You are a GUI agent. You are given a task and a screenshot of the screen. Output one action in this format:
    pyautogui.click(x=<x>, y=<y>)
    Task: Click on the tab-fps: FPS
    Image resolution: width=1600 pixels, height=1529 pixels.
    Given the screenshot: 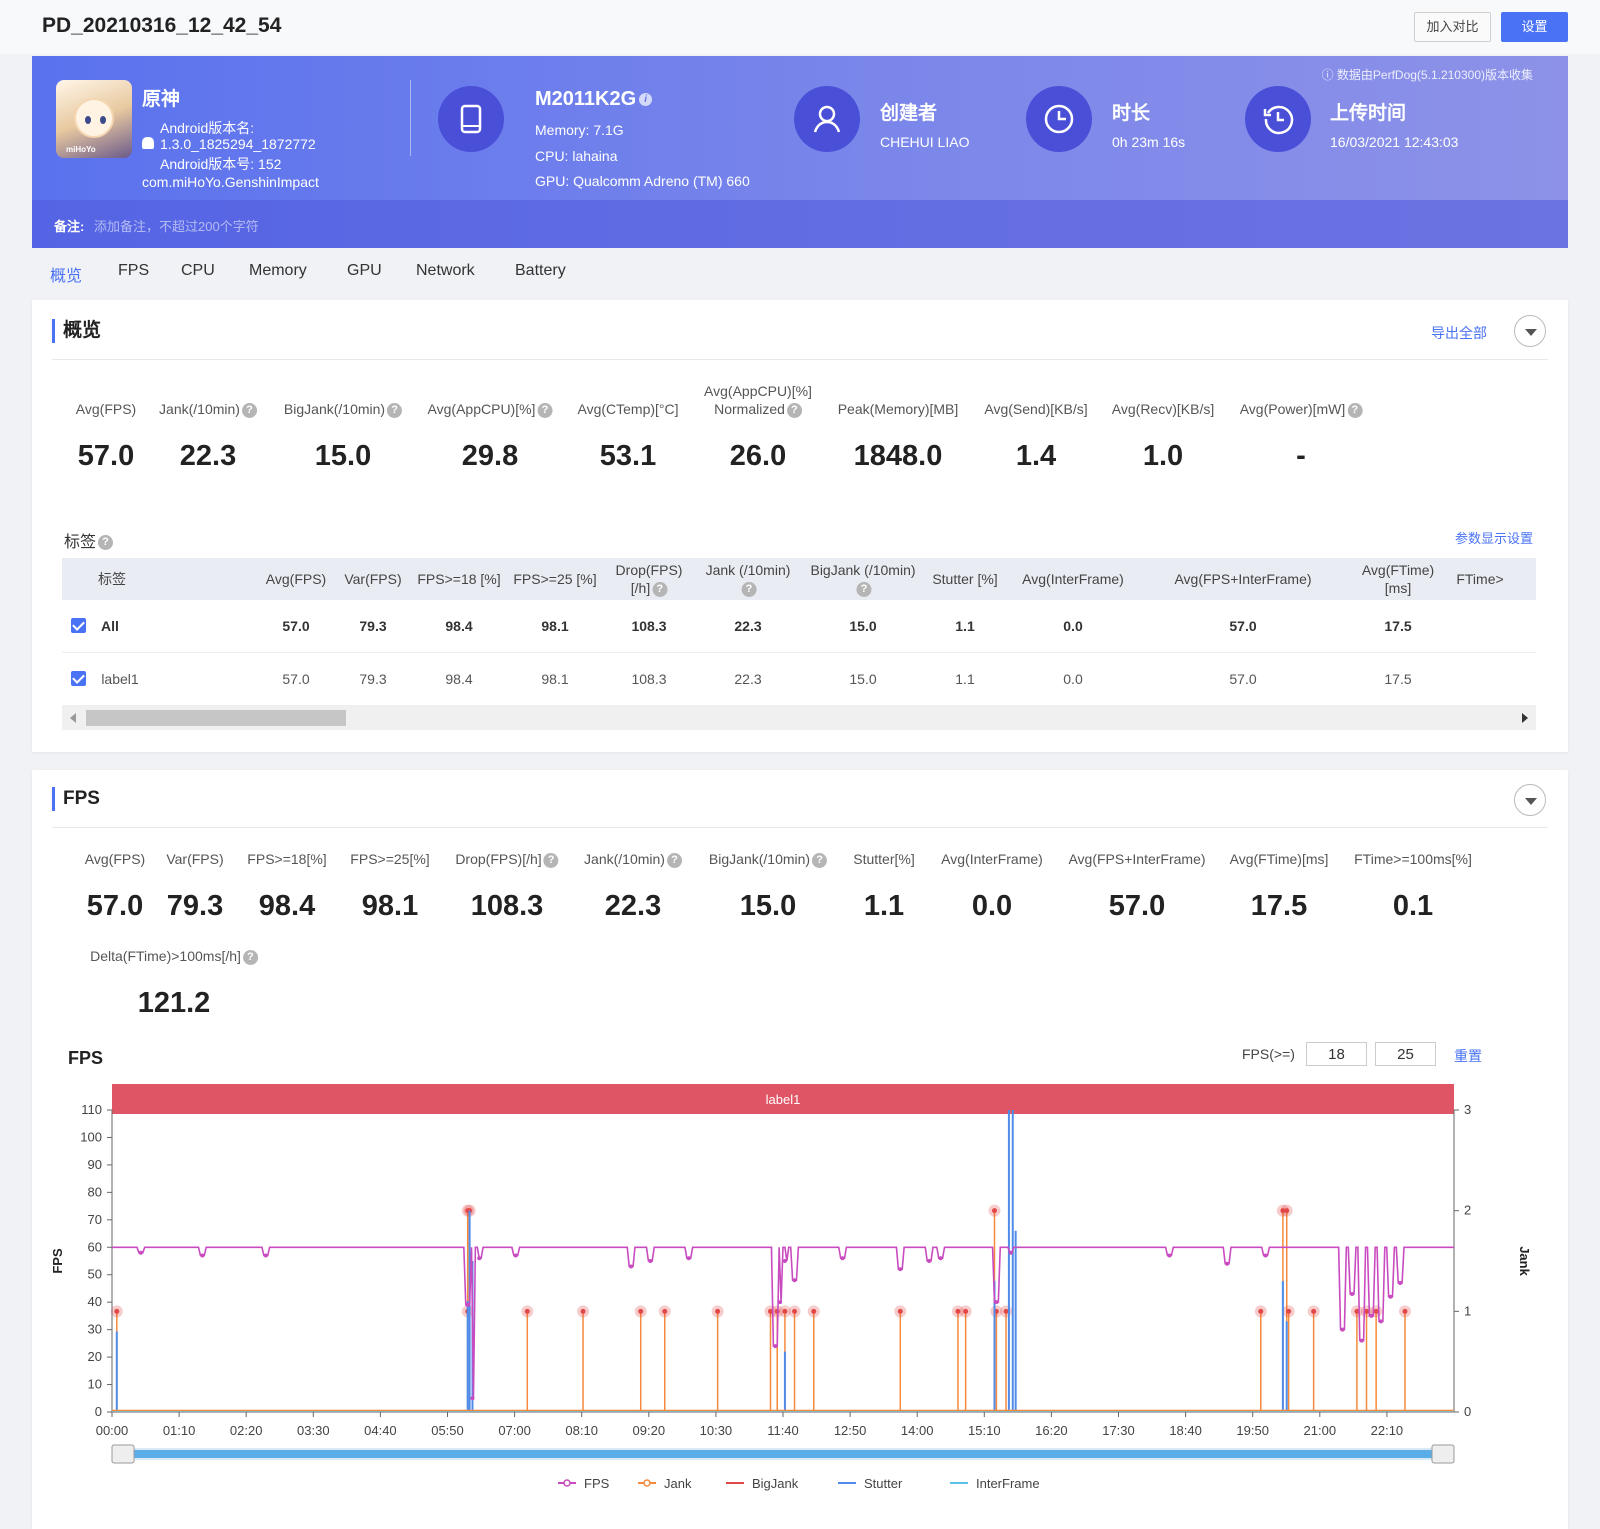 What is the action you would take?
    pyautogui.click(x=134, y=270)
    